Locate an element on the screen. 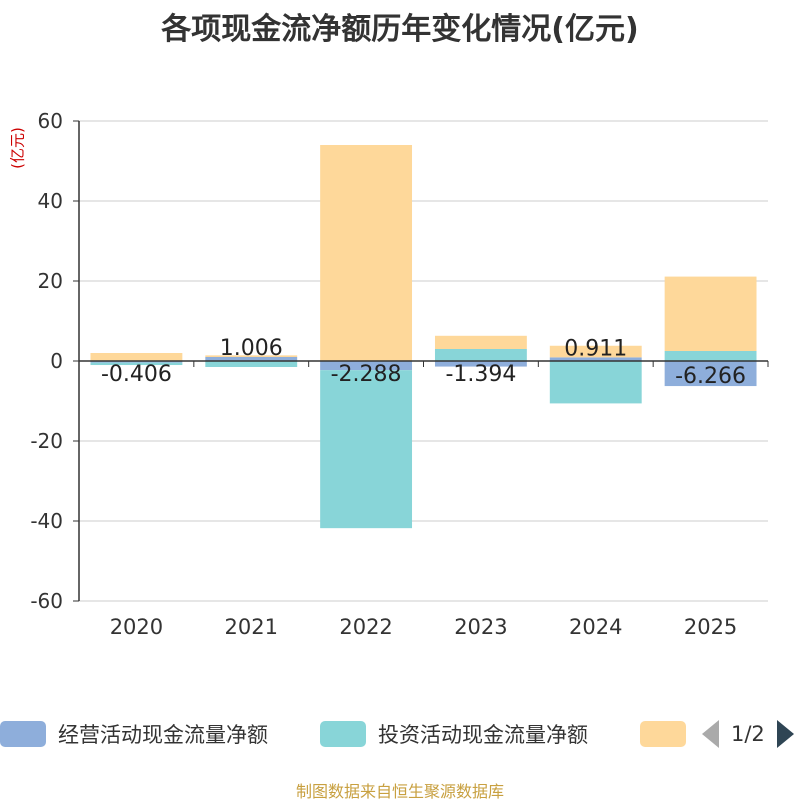 The width and height of the screenshot is (800, 802). y-tick-label: 40 is located at coordinates (50, 201).